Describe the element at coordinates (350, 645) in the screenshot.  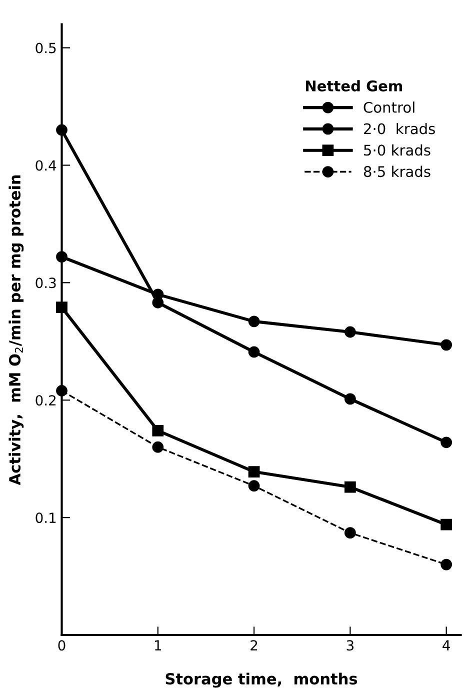
I see `x-tick-label: 3` at that location.